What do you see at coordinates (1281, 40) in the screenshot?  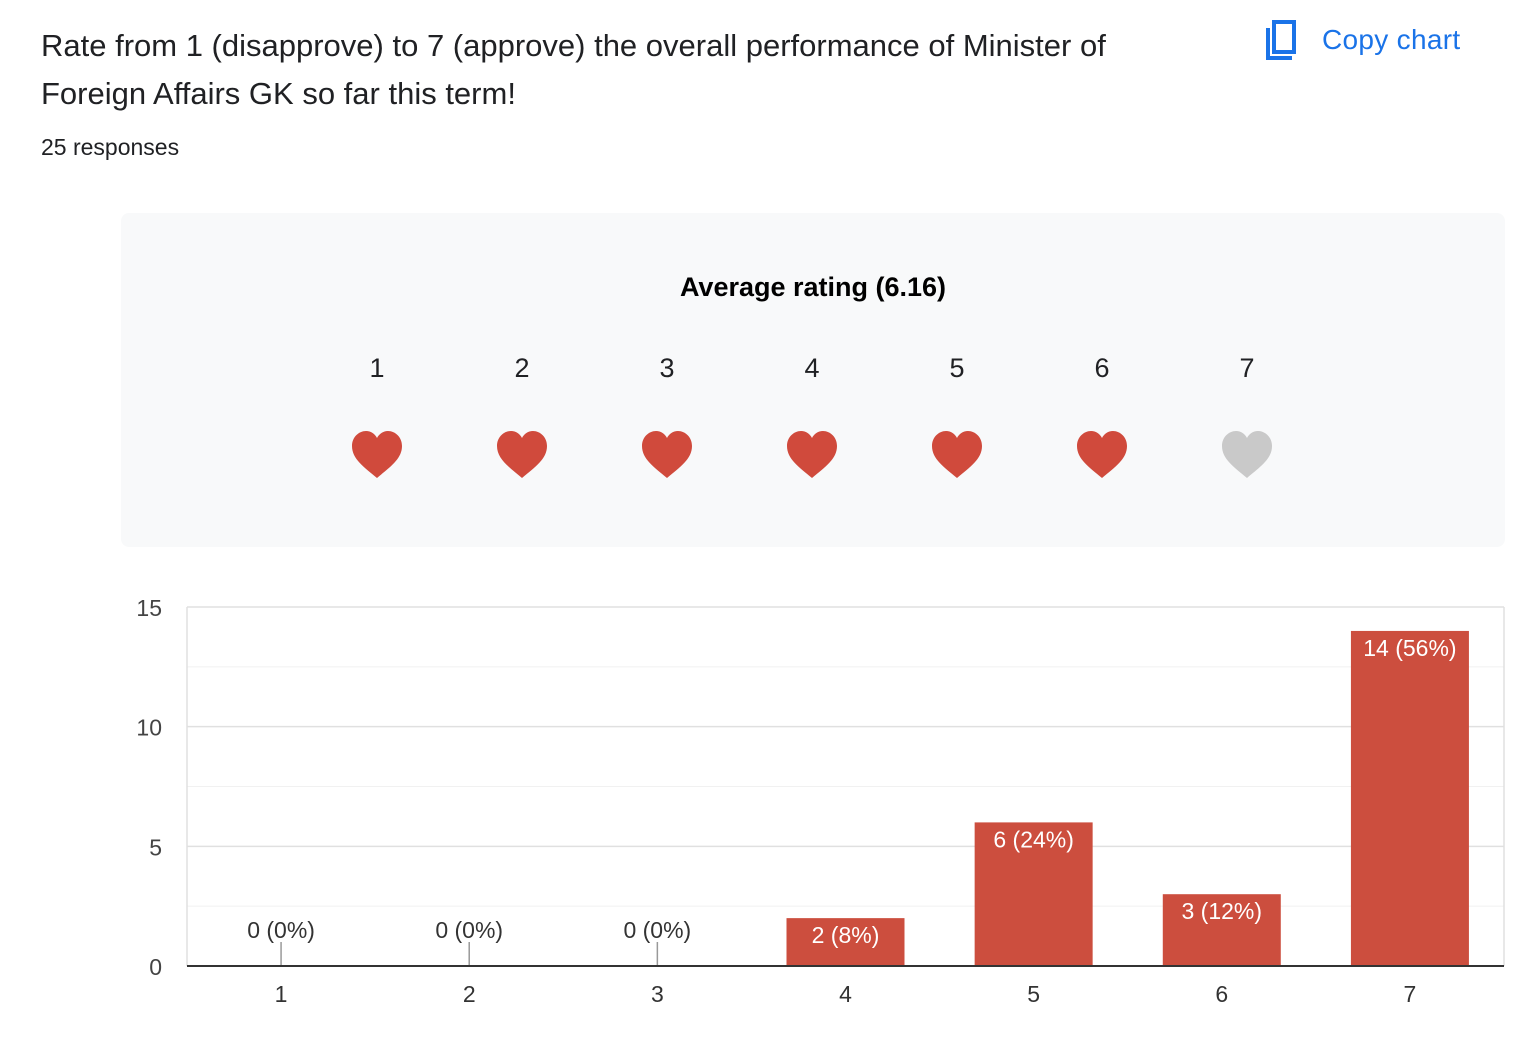 I see `copy-icon` at bounding box center [1281, 40].